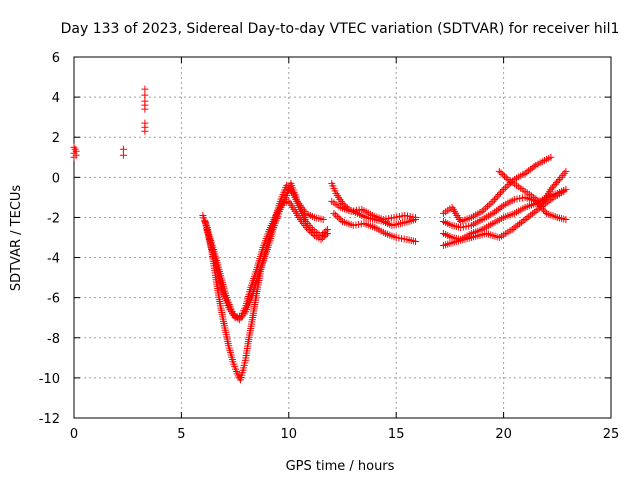  I want to click on x-tick-label: 10, so click(289, 434).